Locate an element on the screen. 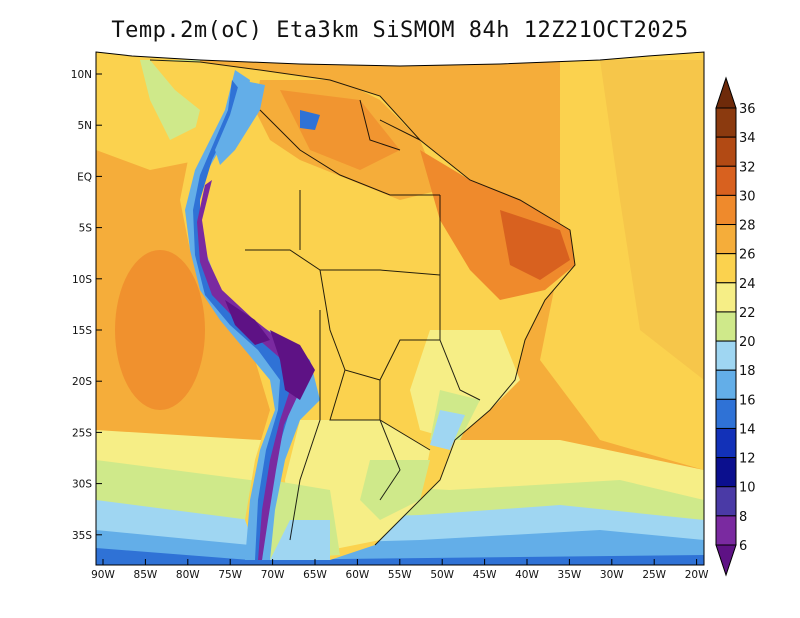 This screenshot has width=800, height=618. lat-tick-label: 15S is located at coordinates (82, 331).